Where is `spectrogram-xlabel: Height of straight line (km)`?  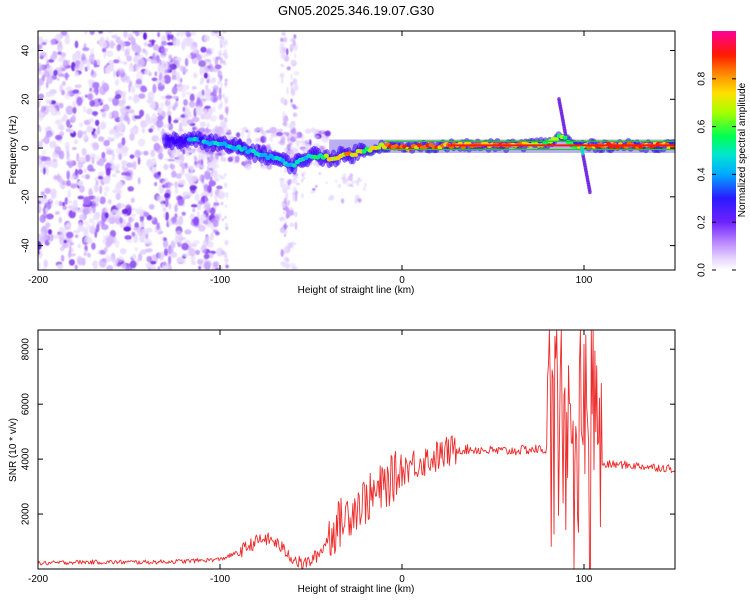
spectrogram-xlabel: Height of straight line (km) is located at coordinates (356, 290).